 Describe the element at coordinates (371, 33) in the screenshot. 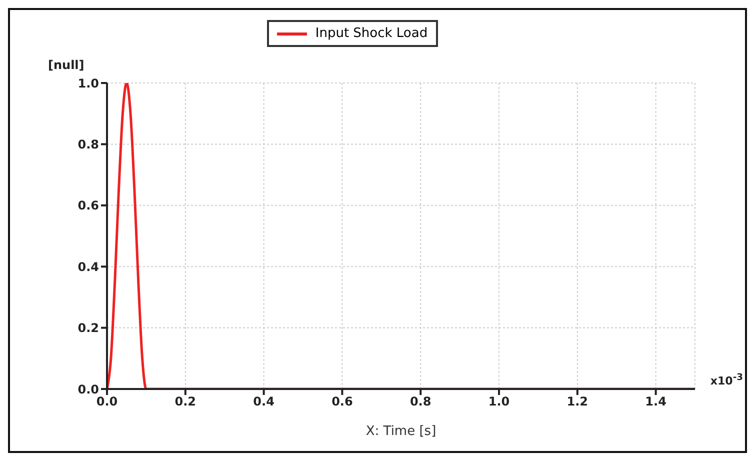

I see `legend-label: Input Shock Load` at that location.